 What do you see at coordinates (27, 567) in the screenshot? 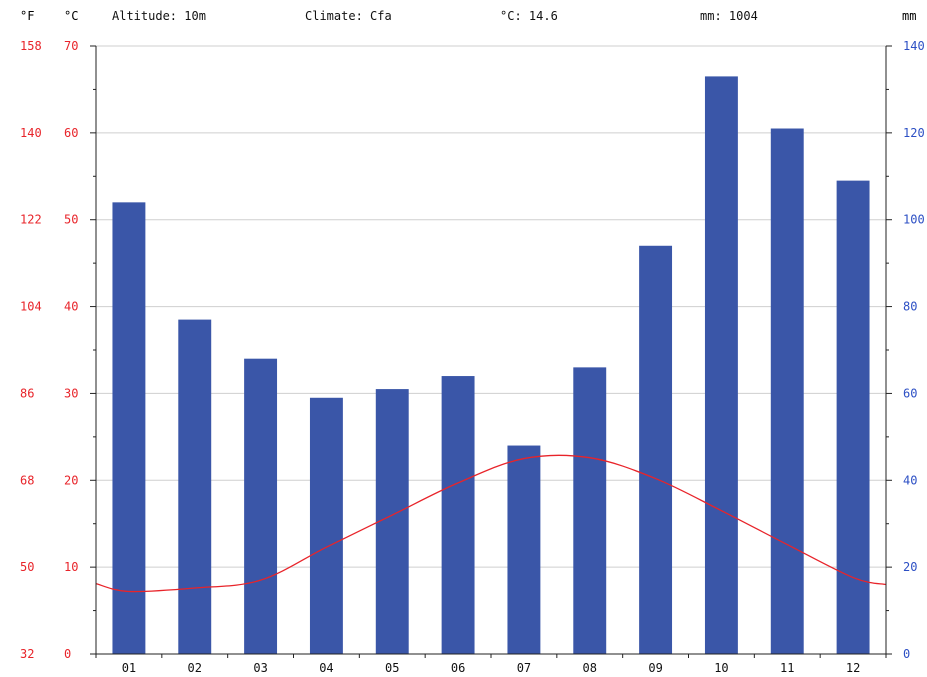
I see `tick-label-f: 50` at bounding box center [27, 567].